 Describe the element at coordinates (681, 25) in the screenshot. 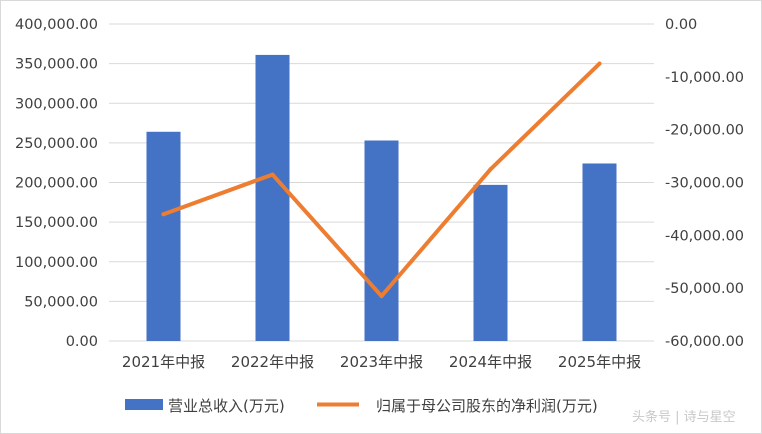

I see `right-tick-label: 0.00` at that location.